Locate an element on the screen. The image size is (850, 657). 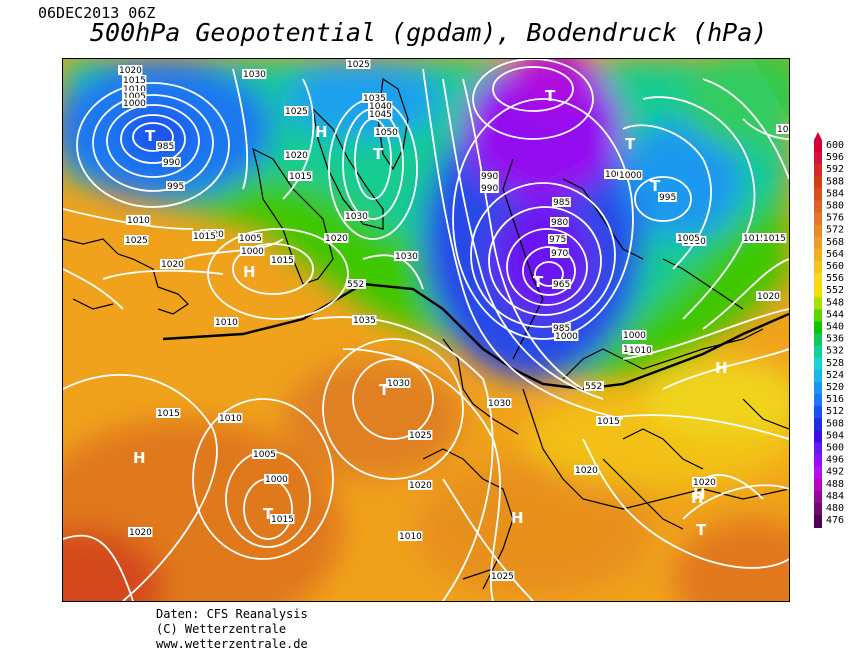
isobar-label: 1035 is located at coordinates (364, 321).